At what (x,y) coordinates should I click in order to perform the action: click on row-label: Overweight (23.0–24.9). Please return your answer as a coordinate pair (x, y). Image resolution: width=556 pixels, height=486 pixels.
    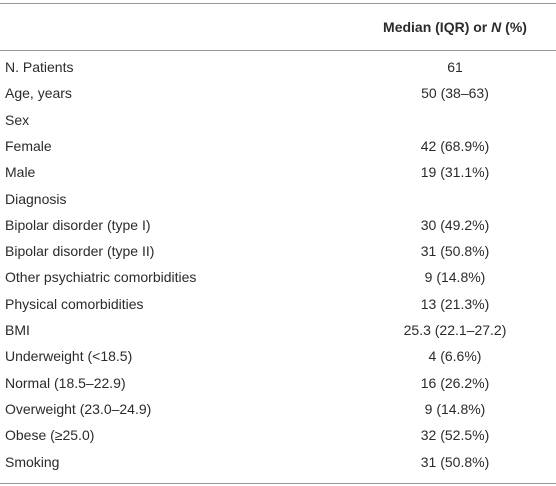
    Looking at the image, I should click on (78, 408).